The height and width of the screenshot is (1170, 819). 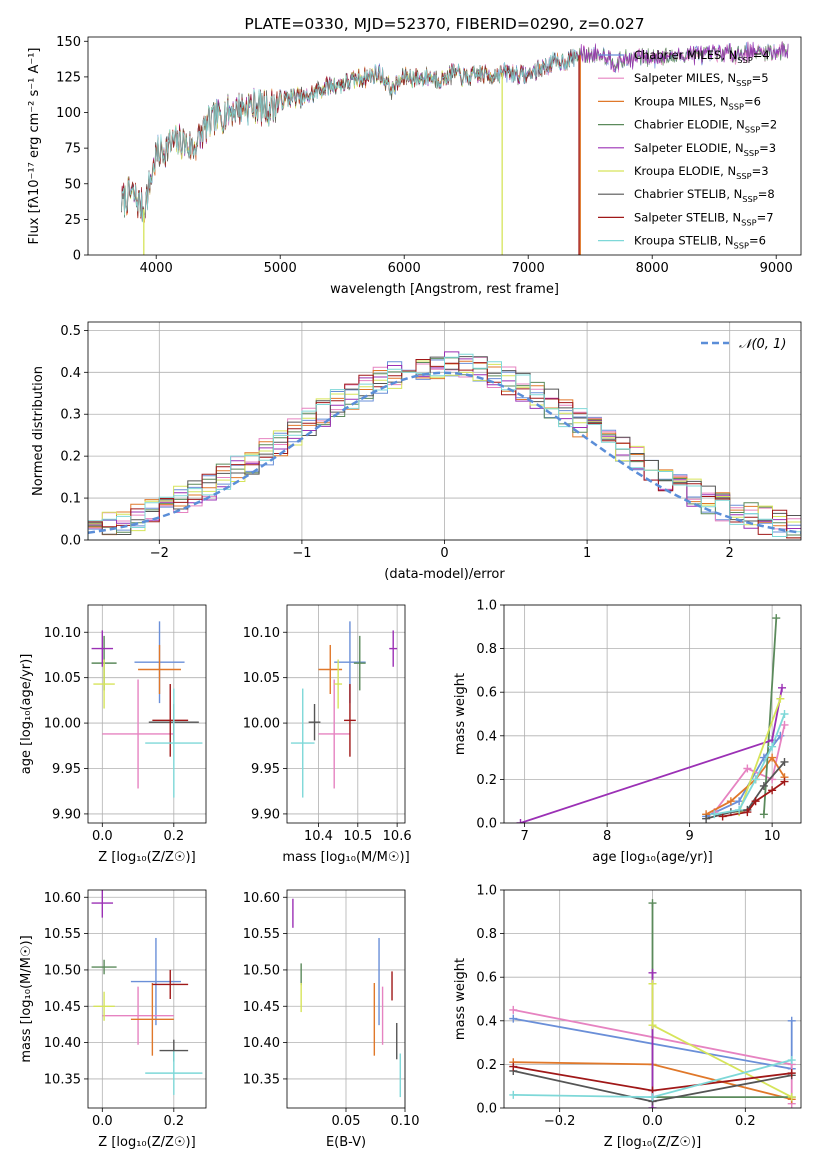 I want to click on legend-label: Kroupa STELIB, NSSP=6, so click(x=700, y=242).